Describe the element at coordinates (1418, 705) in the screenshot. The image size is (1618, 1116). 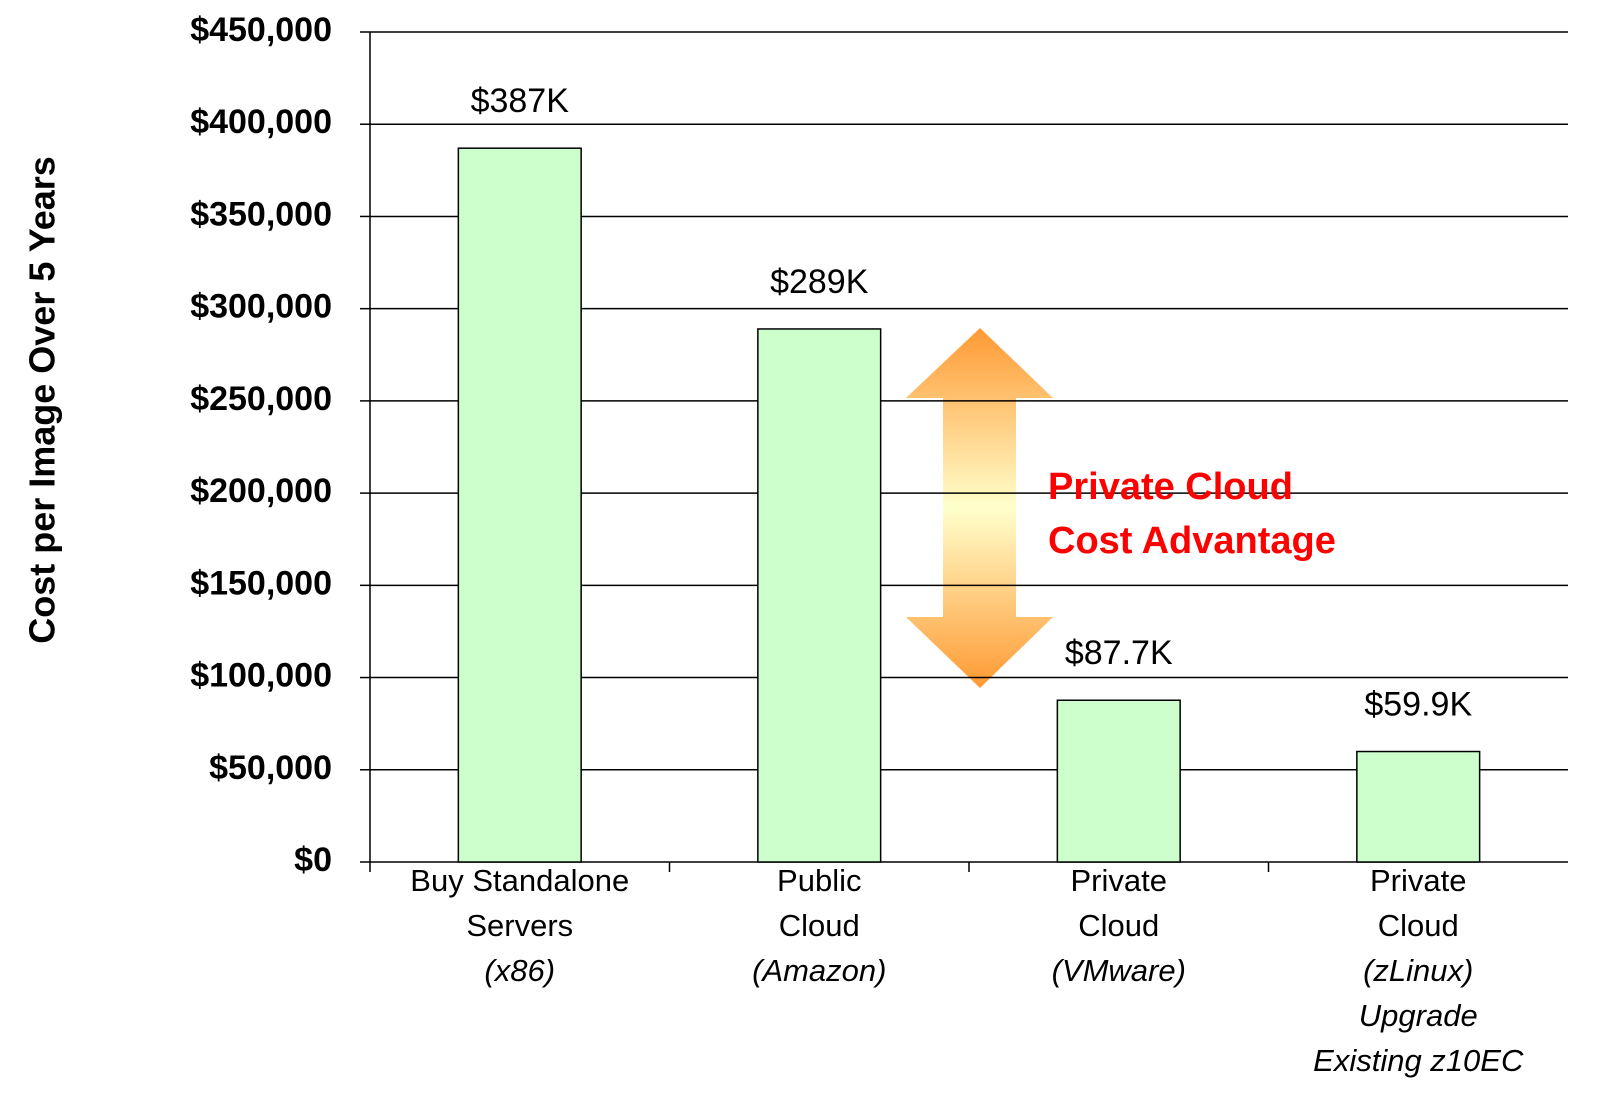
I see `value-label: $59.9K` at that location.